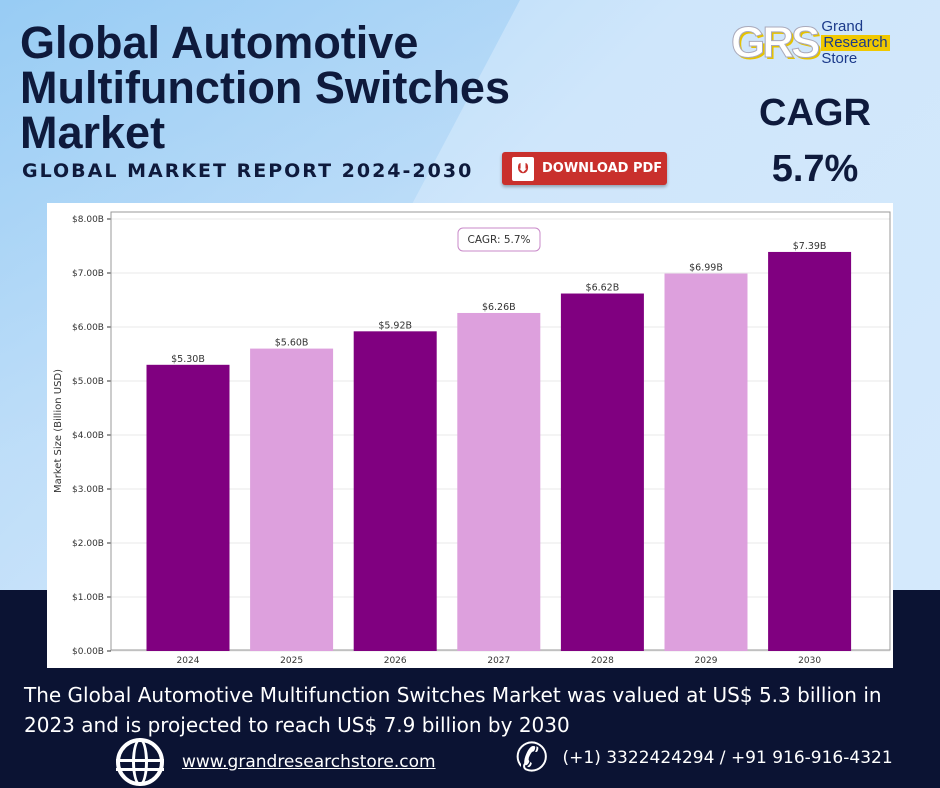  Describe the element at coordinates (775, 43) in the screenshot. I see `logo-mark: GRS` at that location.